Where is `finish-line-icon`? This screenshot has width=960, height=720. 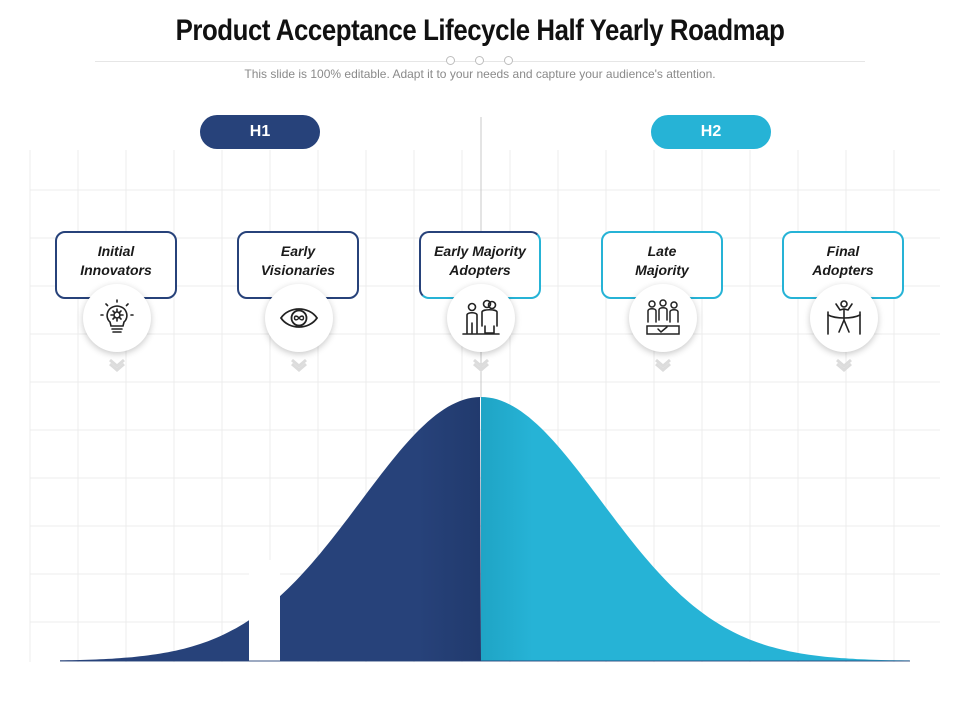 finish-line-icon is located at coordinates (844, 318).